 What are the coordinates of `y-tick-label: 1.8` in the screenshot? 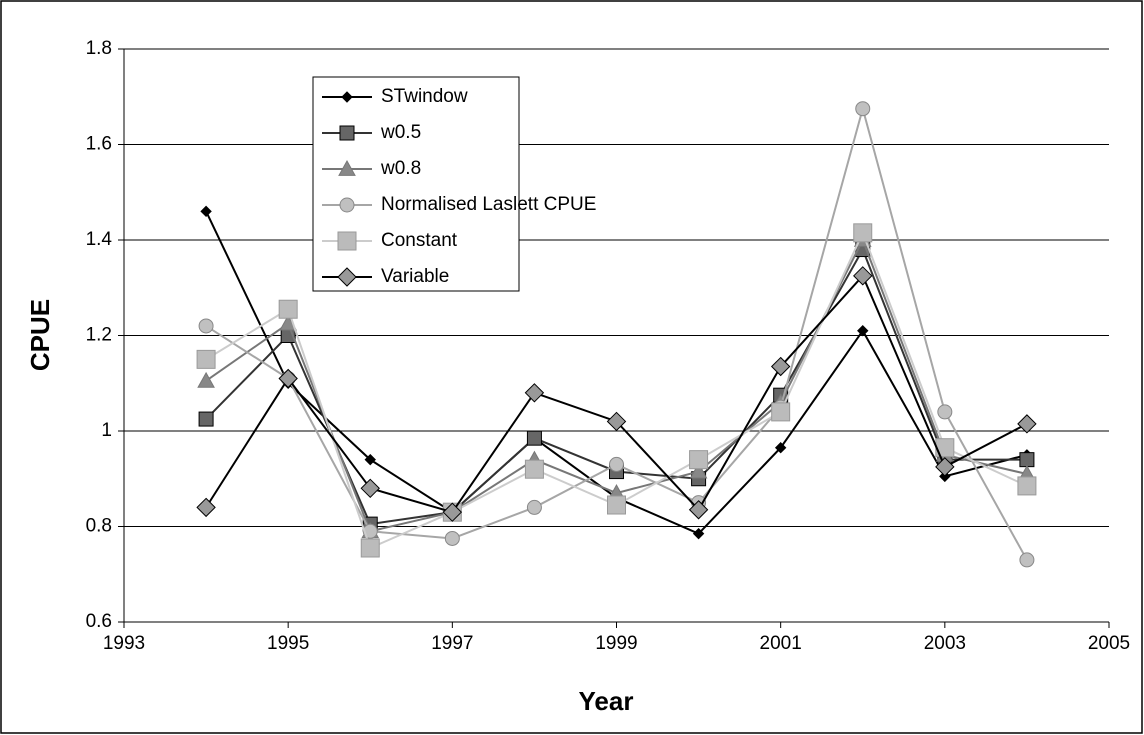 It's located at (99, 48).